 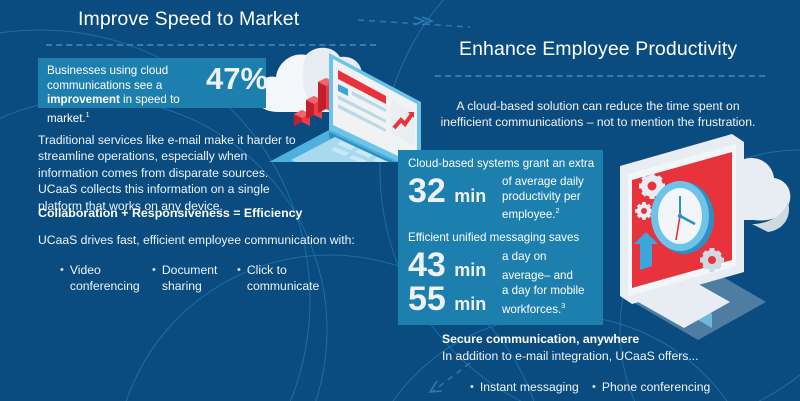 What do you see at coordinates (557, 211) in the screenshot?
I see `stat-footnote: 2` at bounding box center [557, 211].